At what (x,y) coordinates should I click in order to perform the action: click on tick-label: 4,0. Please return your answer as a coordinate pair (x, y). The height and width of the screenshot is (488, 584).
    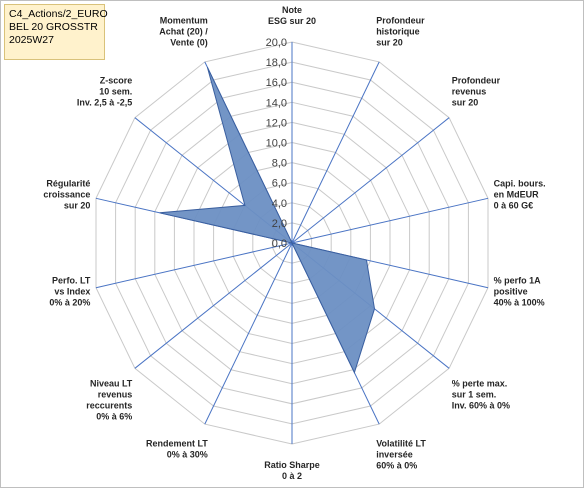
    Looking at the image, I should click on (279, 204).